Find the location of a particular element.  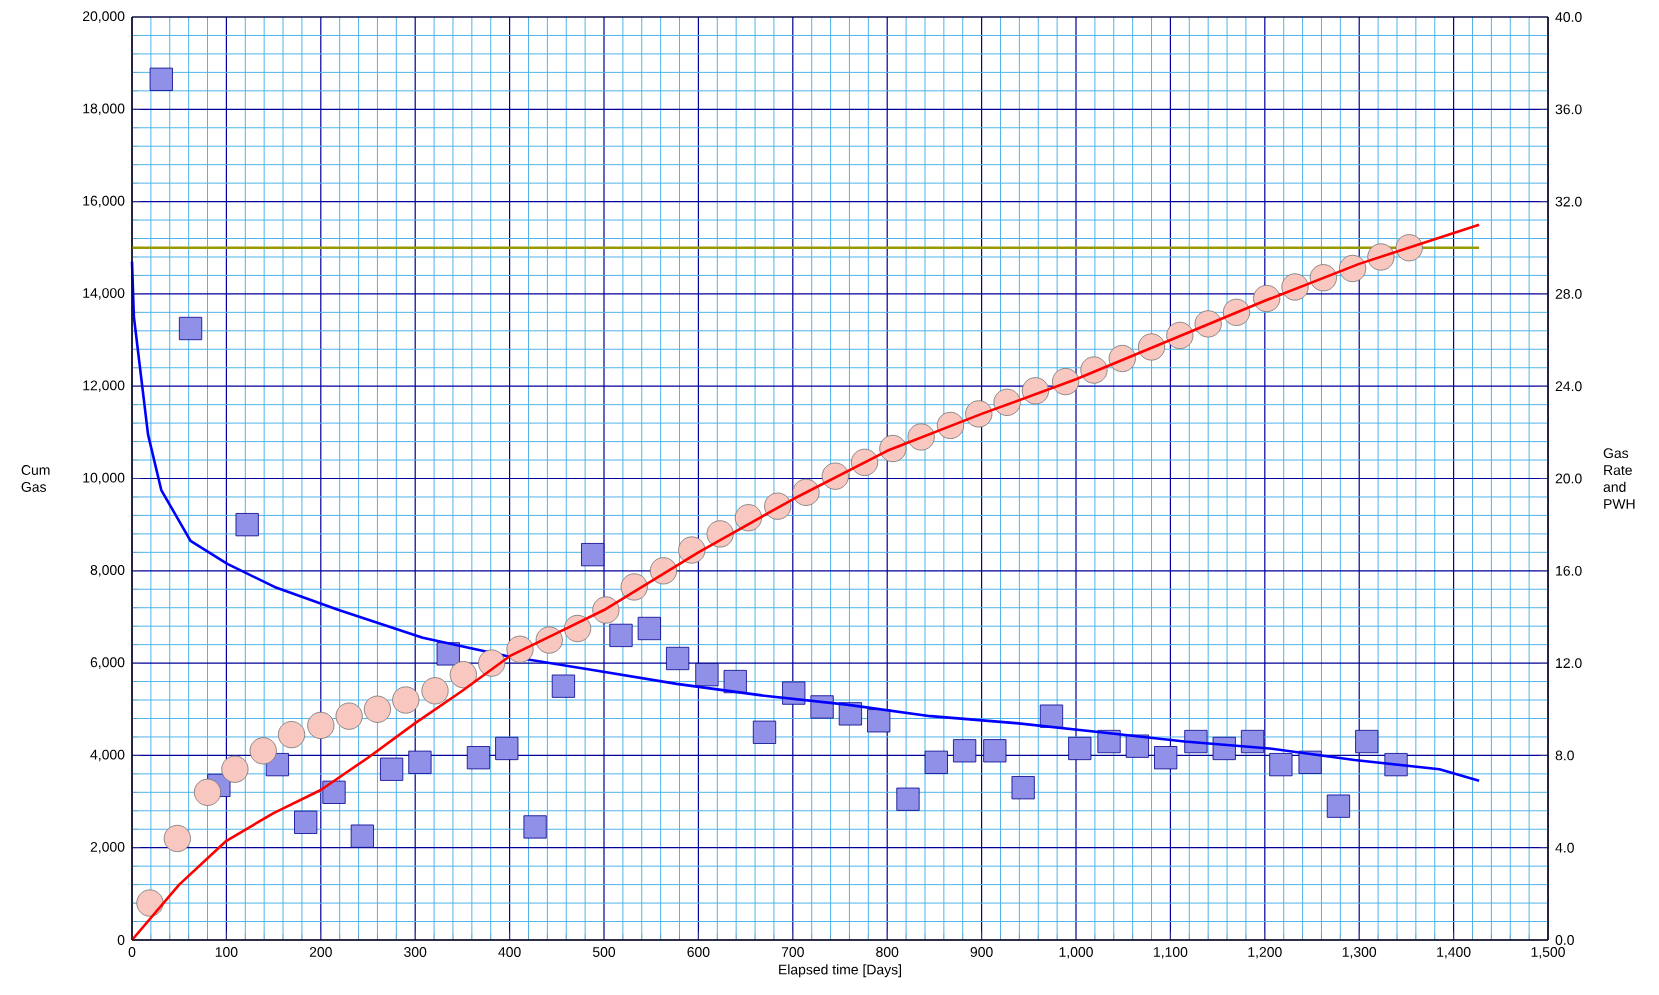

y2-tick-label: 8.0 is located at coordinates (1564, 755).